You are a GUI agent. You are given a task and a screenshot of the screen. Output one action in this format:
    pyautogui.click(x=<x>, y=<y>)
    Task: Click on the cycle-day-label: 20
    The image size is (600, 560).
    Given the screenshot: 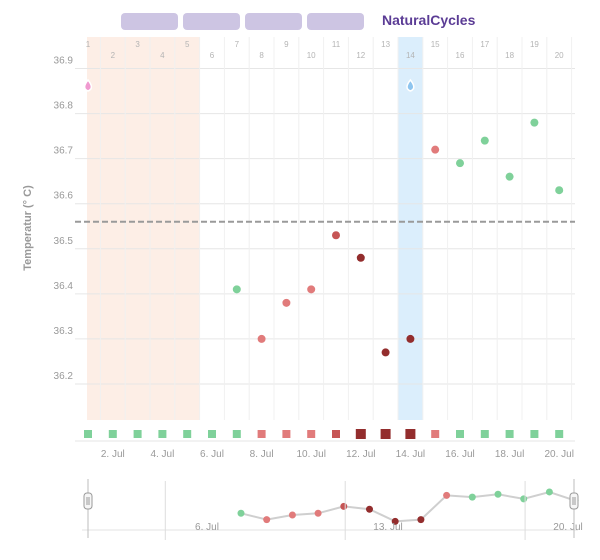 What is the action you would take?
    pyautogui.click(x=559, y=55)
    